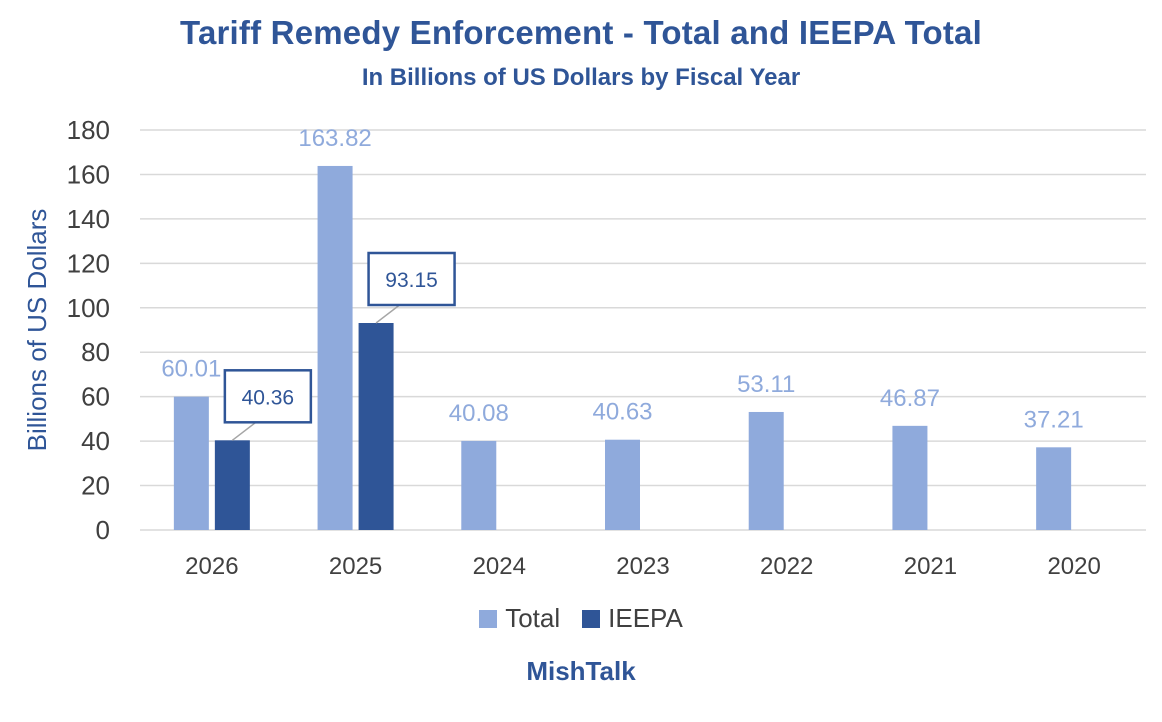 Image resolution: width=1162 pixels, height=722 pixels. What do you see at coordinates (95, 486) in the screenshot?
I see `y-tick-label: 20` at bounding box center [95, 486].